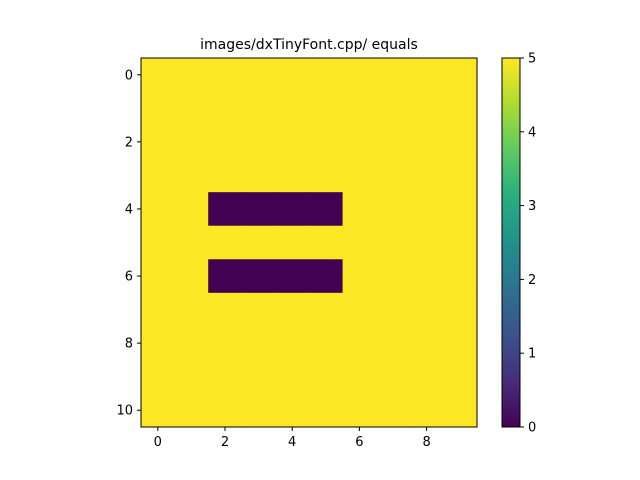 The width and height of the screenshot is (640, 480). I want to click on colorbar, so click(511, 242).